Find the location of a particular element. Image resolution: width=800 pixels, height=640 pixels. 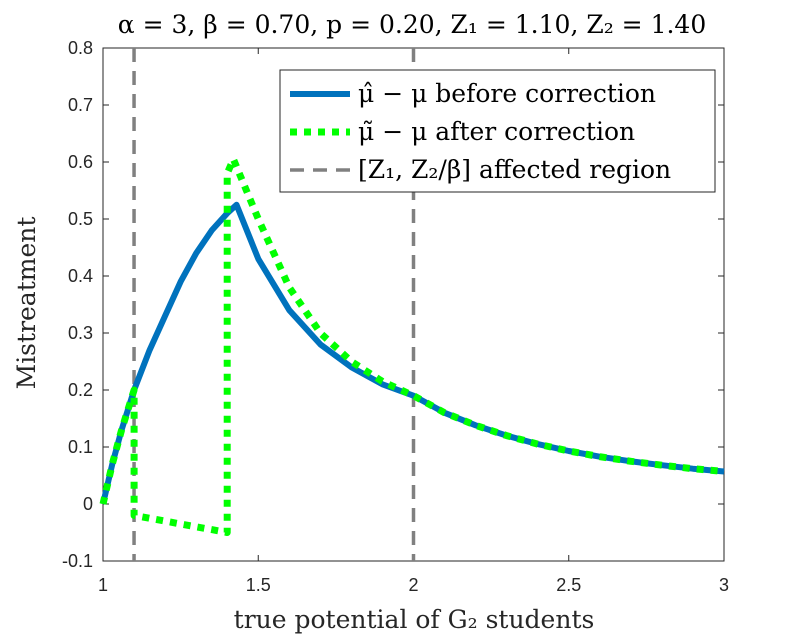

y-tick-label: 0 is located at coordinates (88, 504).